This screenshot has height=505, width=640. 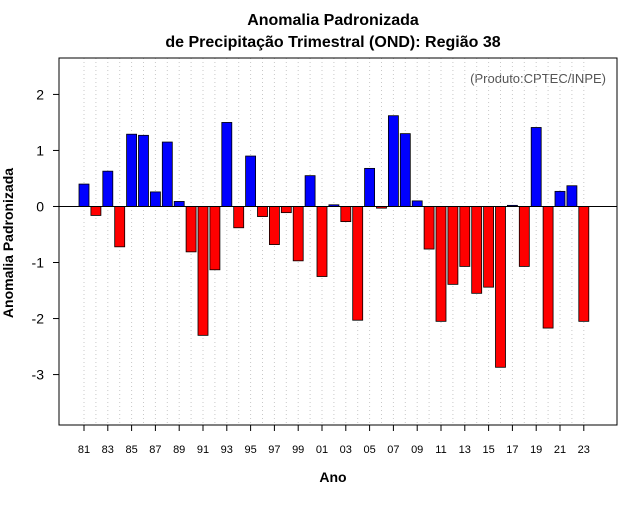 What do you see at coordinates (346, 450) in the screenshot?
I see `x-tick-label-03: 03` at bounding box center [346, 450].